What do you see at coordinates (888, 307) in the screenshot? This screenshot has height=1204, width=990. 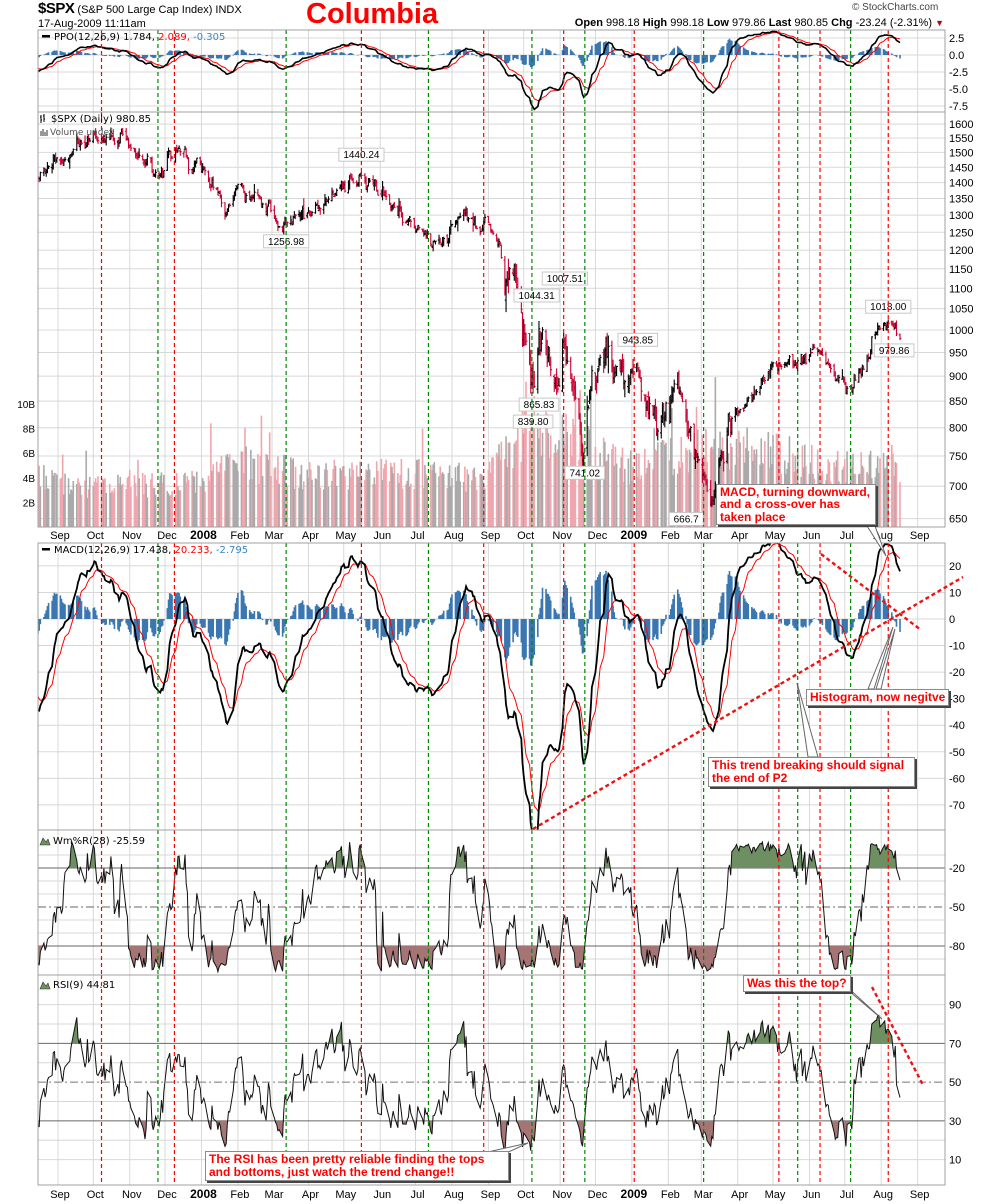 I see `price-callout-text: 1018.00` at bounding box center [888, 307].